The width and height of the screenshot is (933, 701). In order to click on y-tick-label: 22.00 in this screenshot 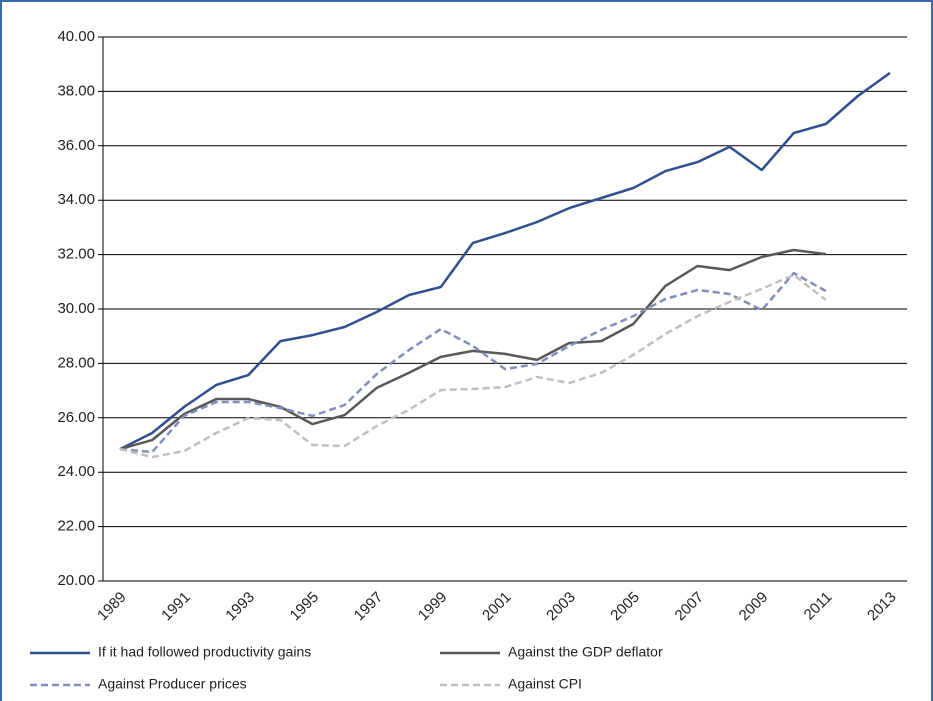, I will do `click(76, 526)`.